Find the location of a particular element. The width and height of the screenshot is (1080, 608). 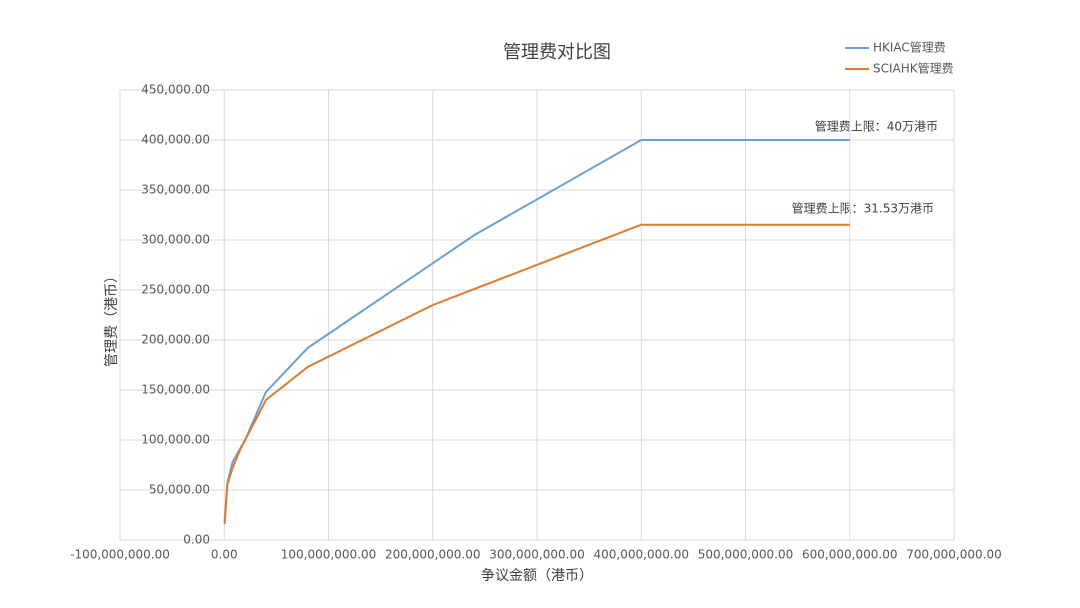

chart-title: 管理费对比图 is located at coordinates (557, 52).